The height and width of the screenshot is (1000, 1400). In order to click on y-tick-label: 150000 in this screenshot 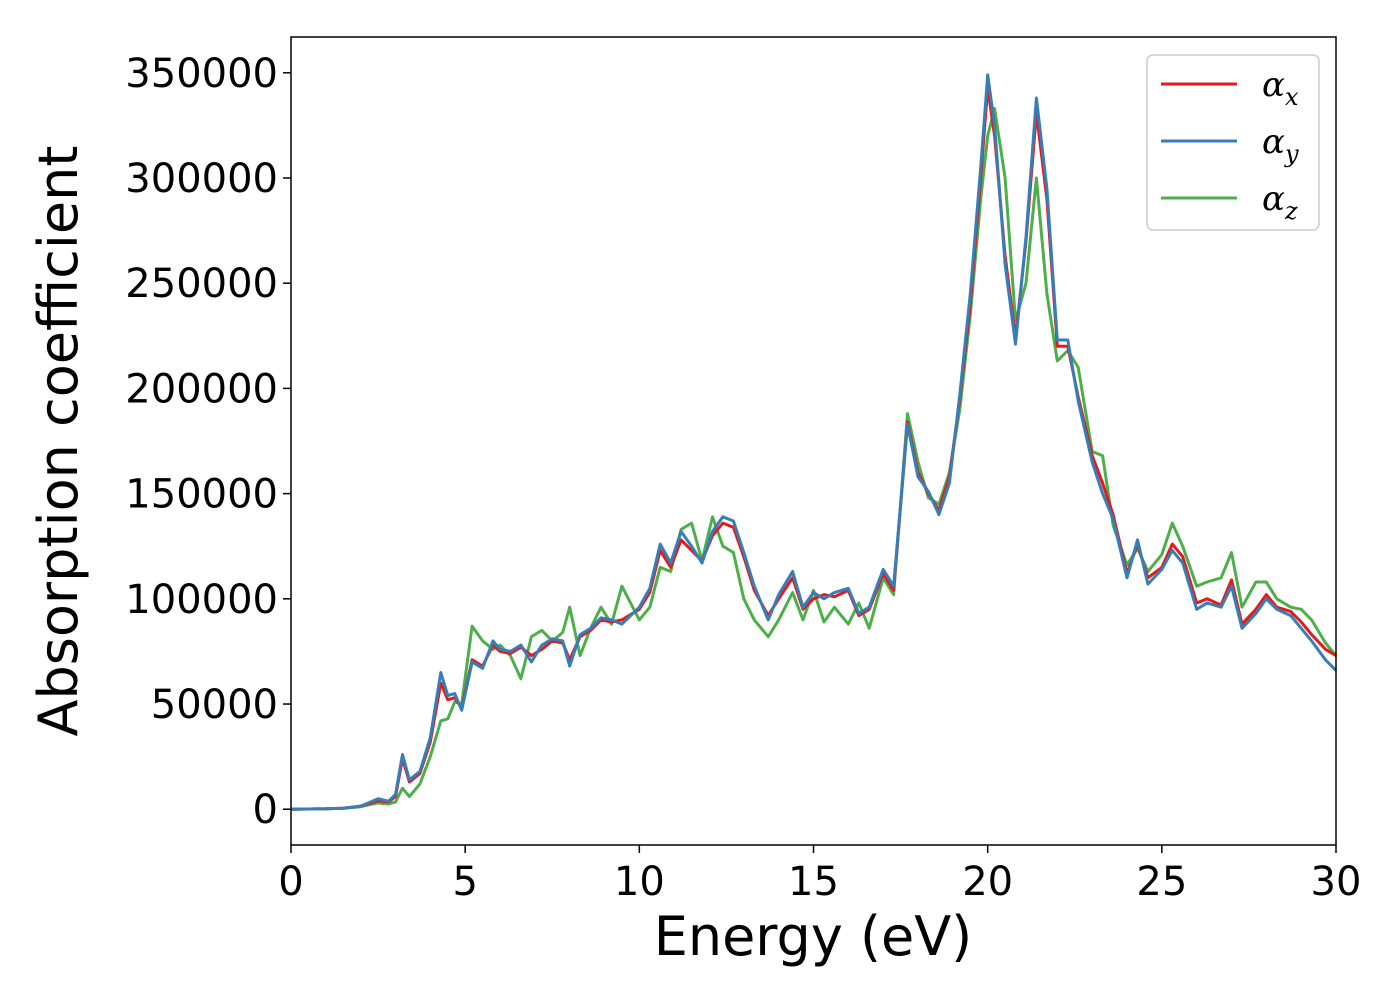, I will do `click(201, 495)`.